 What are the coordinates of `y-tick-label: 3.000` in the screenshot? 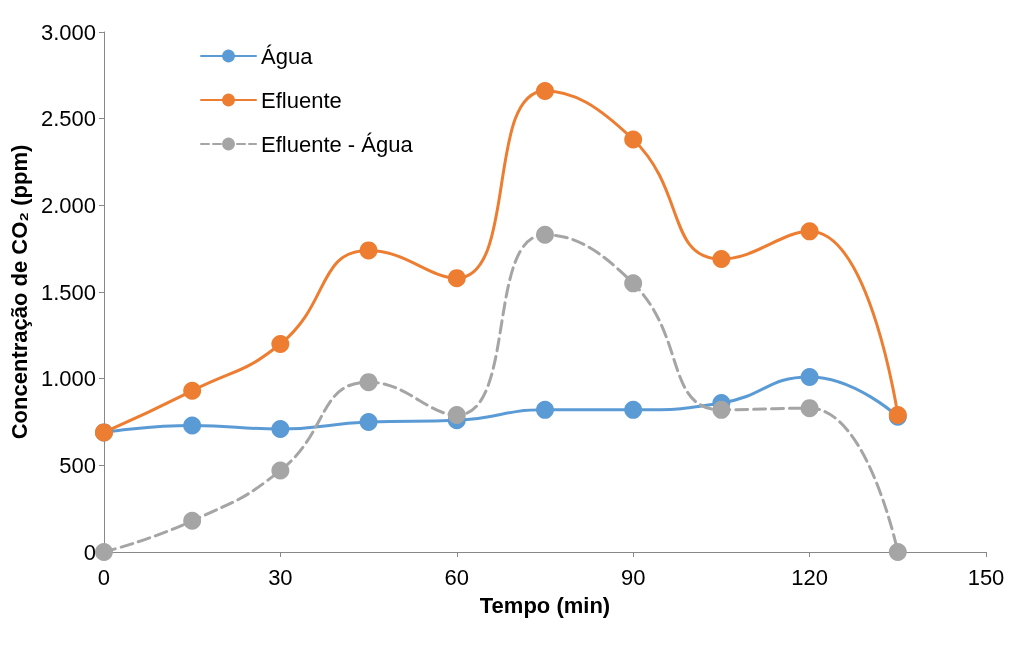 It's located at (68, 32).